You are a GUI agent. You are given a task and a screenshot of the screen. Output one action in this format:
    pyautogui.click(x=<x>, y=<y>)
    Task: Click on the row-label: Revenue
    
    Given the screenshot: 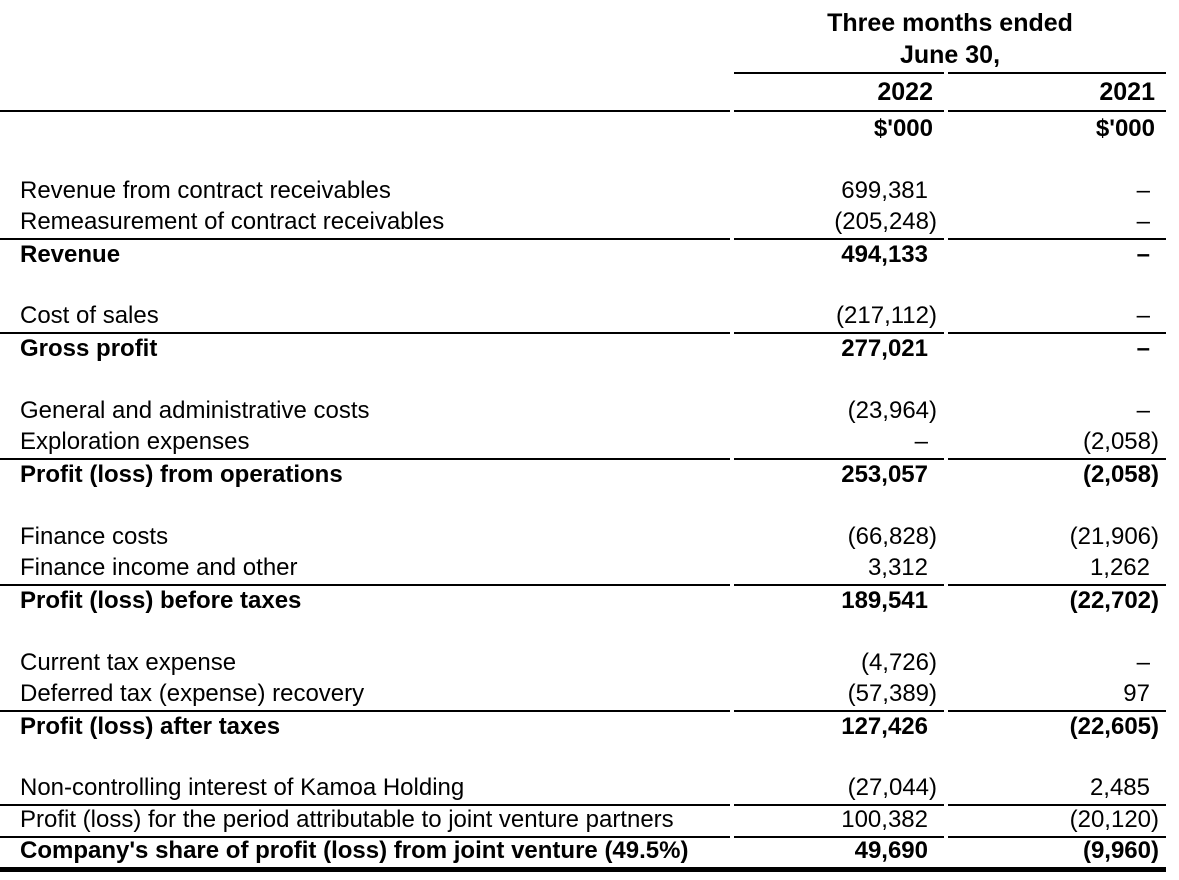 What is the action you would take?
    pyautogui.click(x=70, y=254)
    